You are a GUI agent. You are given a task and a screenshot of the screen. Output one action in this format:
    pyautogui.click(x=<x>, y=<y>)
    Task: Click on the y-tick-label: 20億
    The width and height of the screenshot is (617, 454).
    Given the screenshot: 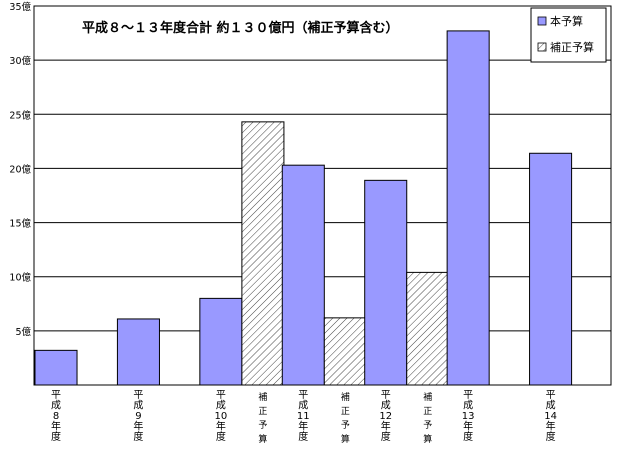 What is the action you would take?
    pyautogui.click(x=20, y=169)
    